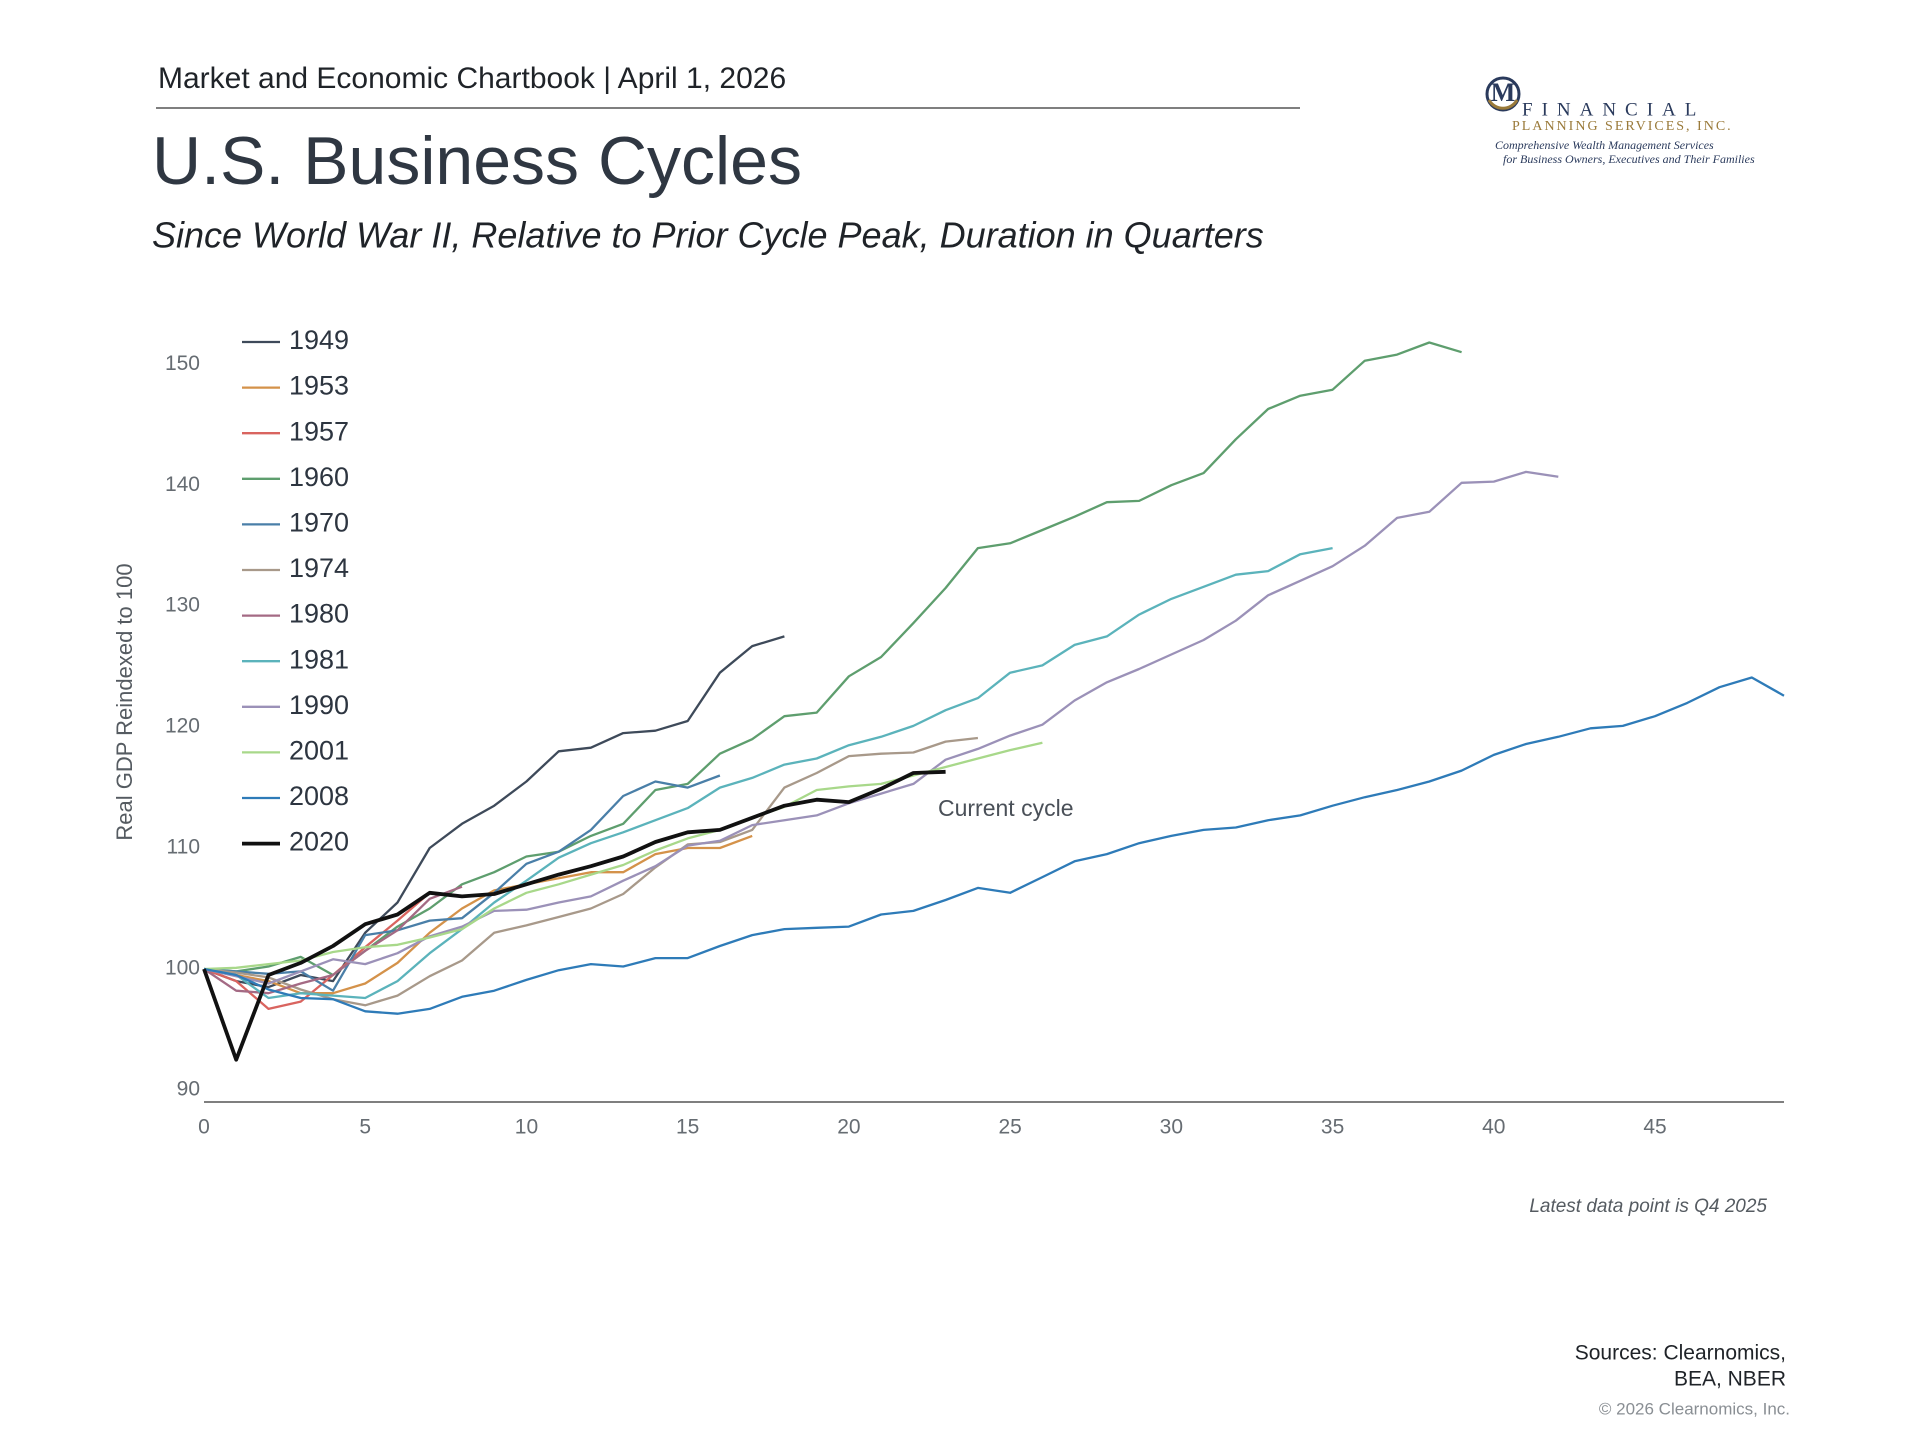 This screenshot has width=1920, height=1440. What do you see at coordinates (687, 1127) in the screenshot?
I see `x-tick-label: 15` at bounding box center [687, 1127].